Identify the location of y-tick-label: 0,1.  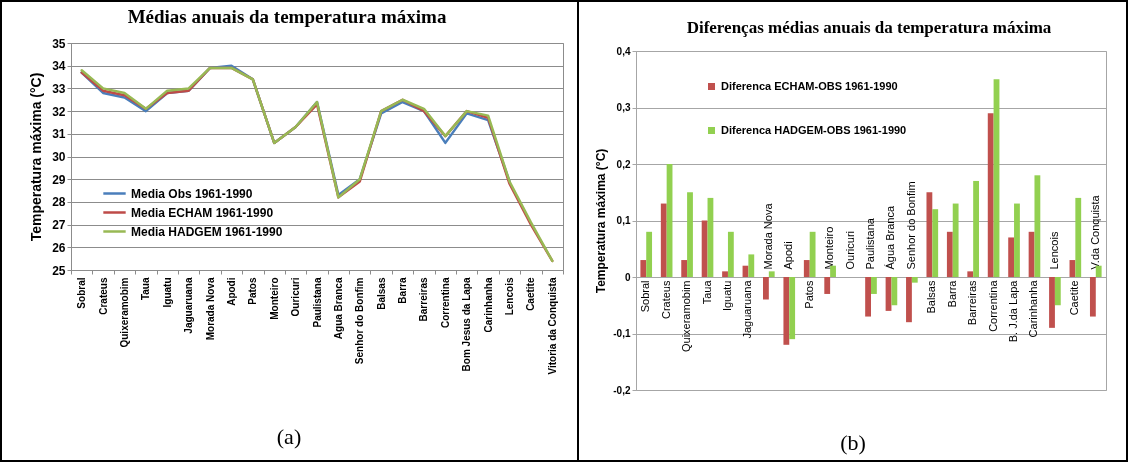
(623, 220).